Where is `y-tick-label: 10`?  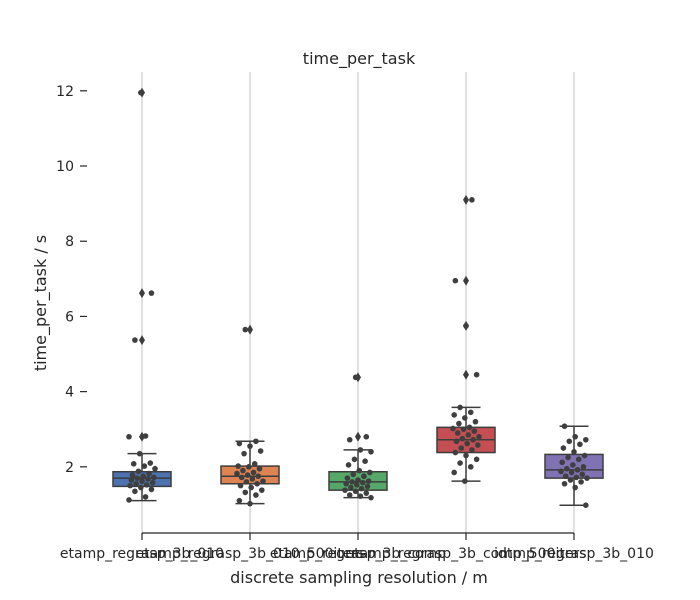
y-tick-label: 10 is located at coordinates (65, 167).